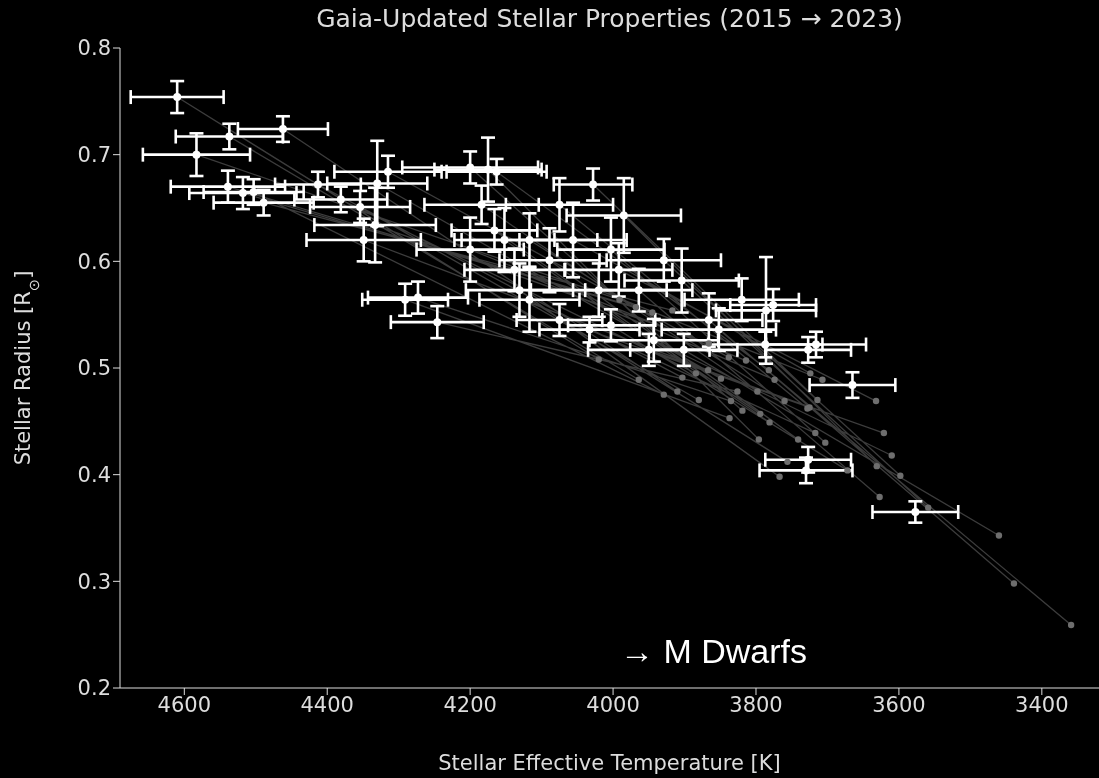 The height and width of the screenshot is (778, 1099). Describe the element at coordinates (613, 704) in the screenshot. I see `x-tick-label: 4000` at that location.